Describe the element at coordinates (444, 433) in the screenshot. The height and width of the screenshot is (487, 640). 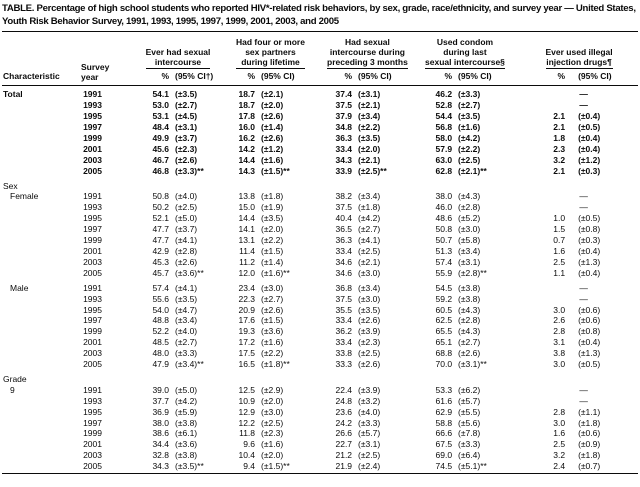
I see `pct-cell: 66.6` at that location.